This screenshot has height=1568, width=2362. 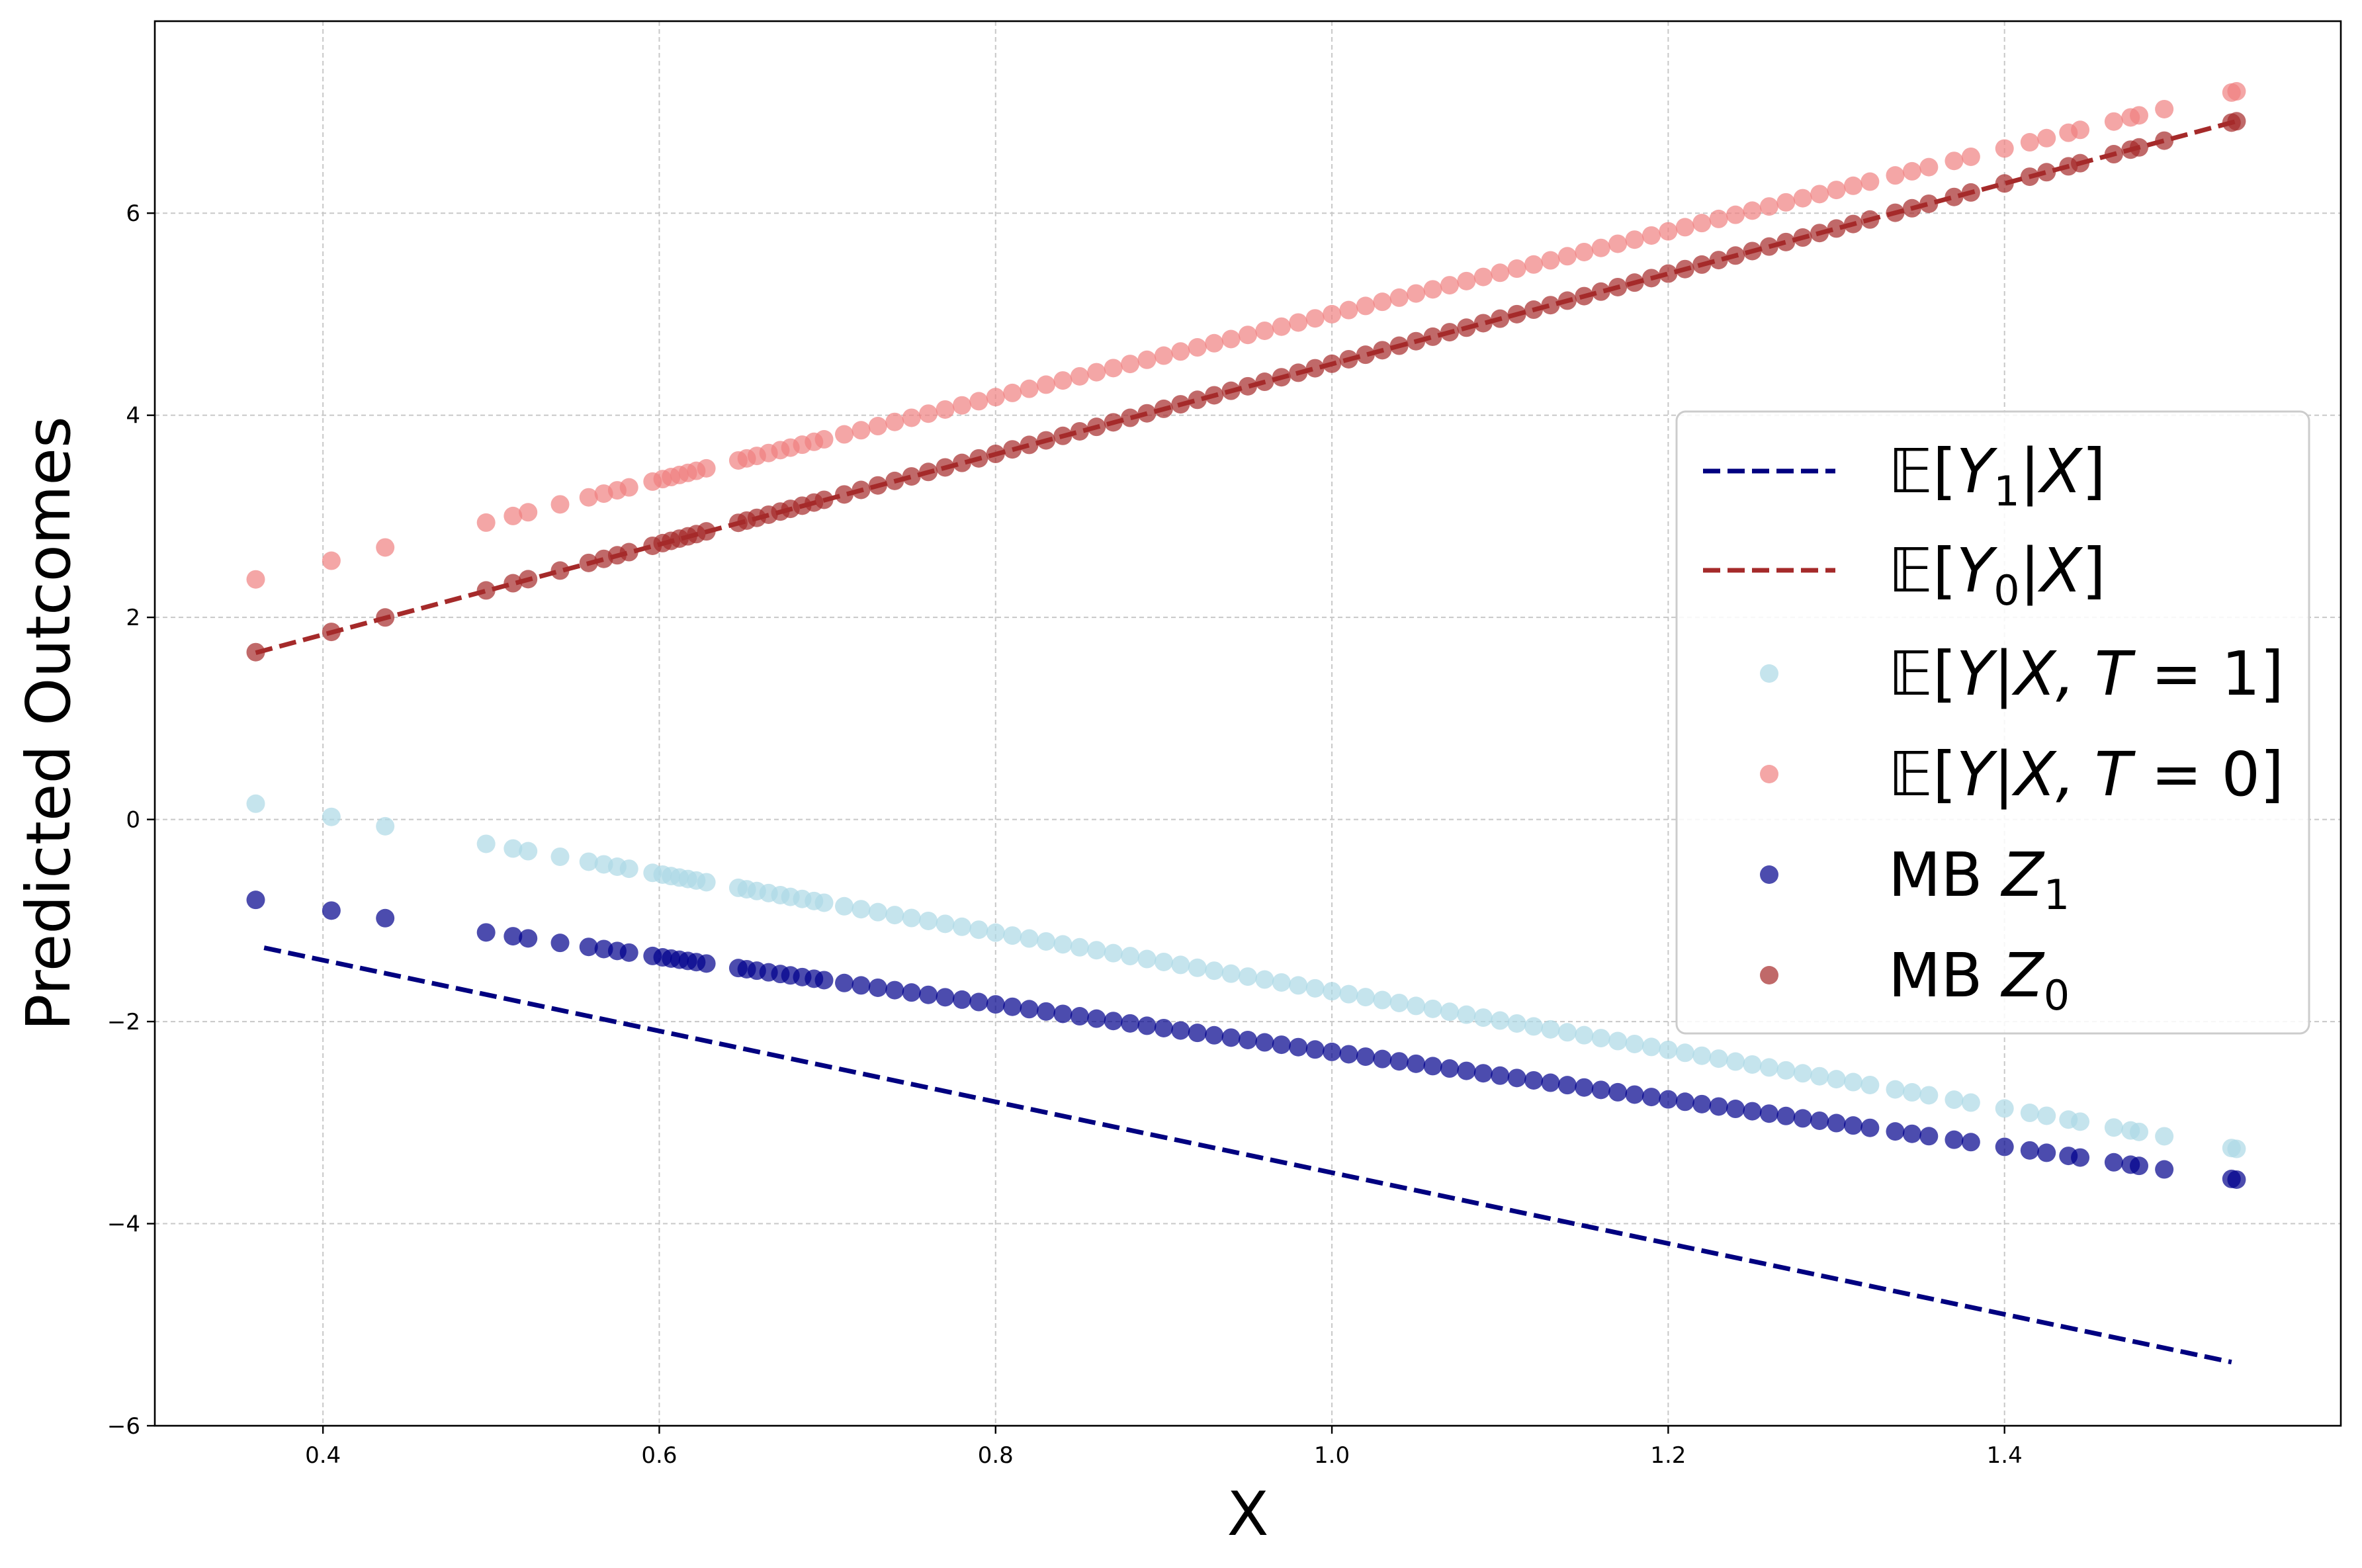 I want to click on legend-label-part: ], so click(x=2094, y=571).